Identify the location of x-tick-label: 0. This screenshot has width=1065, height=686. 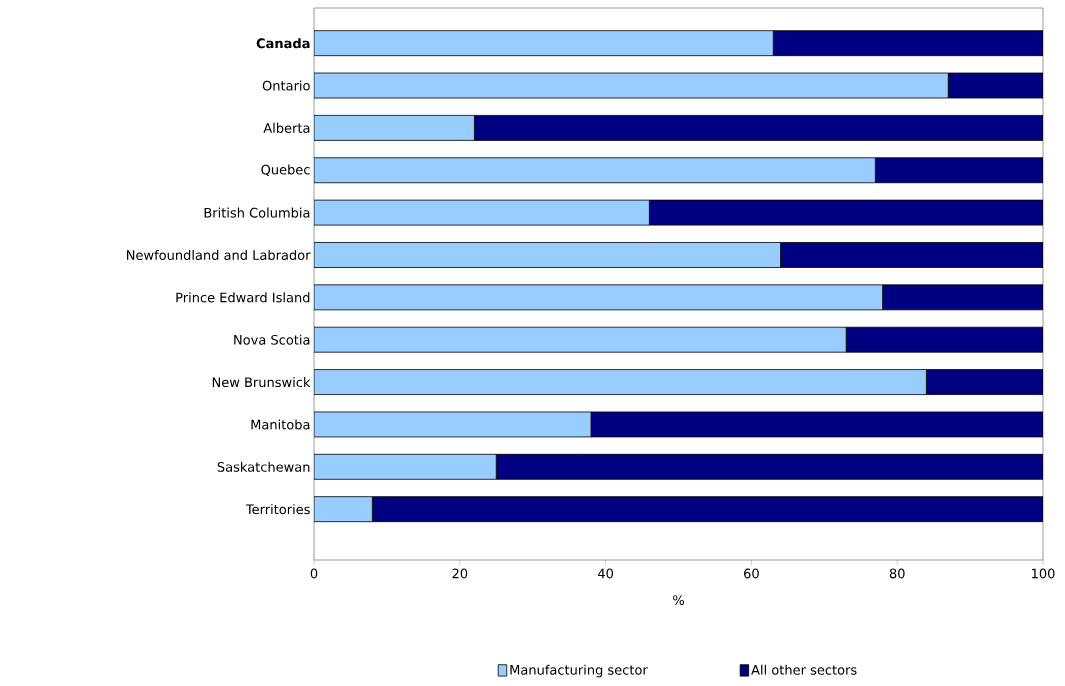
(314, 573).